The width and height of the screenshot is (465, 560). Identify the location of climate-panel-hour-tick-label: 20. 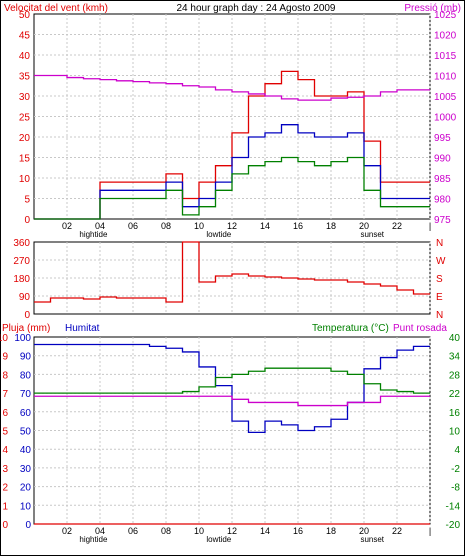
(364, 531).